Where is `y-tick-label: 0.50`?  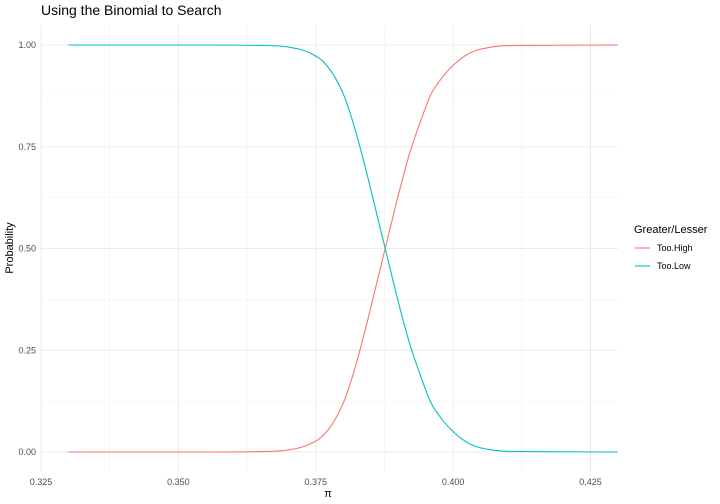
y-tick-label: 0.50 is located at coordinates (27, 249).